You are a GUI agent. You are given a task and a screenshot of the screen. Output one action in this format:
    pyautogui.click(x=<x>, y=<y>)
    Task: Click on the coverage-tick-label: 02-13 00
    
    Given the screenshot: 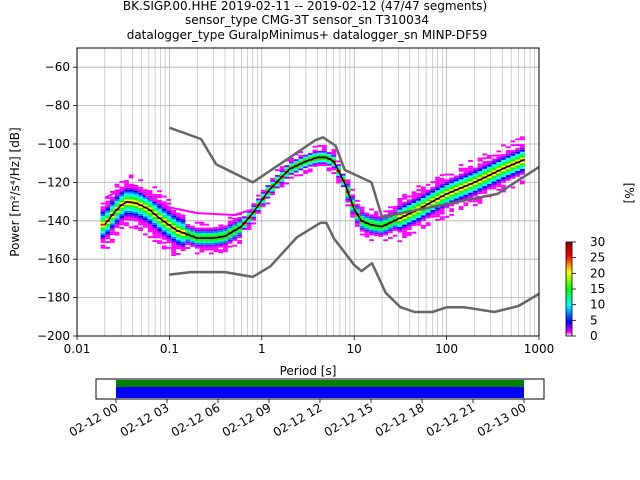 What is the action you would take?
    pyautogui.click(x=502, y=419)
    